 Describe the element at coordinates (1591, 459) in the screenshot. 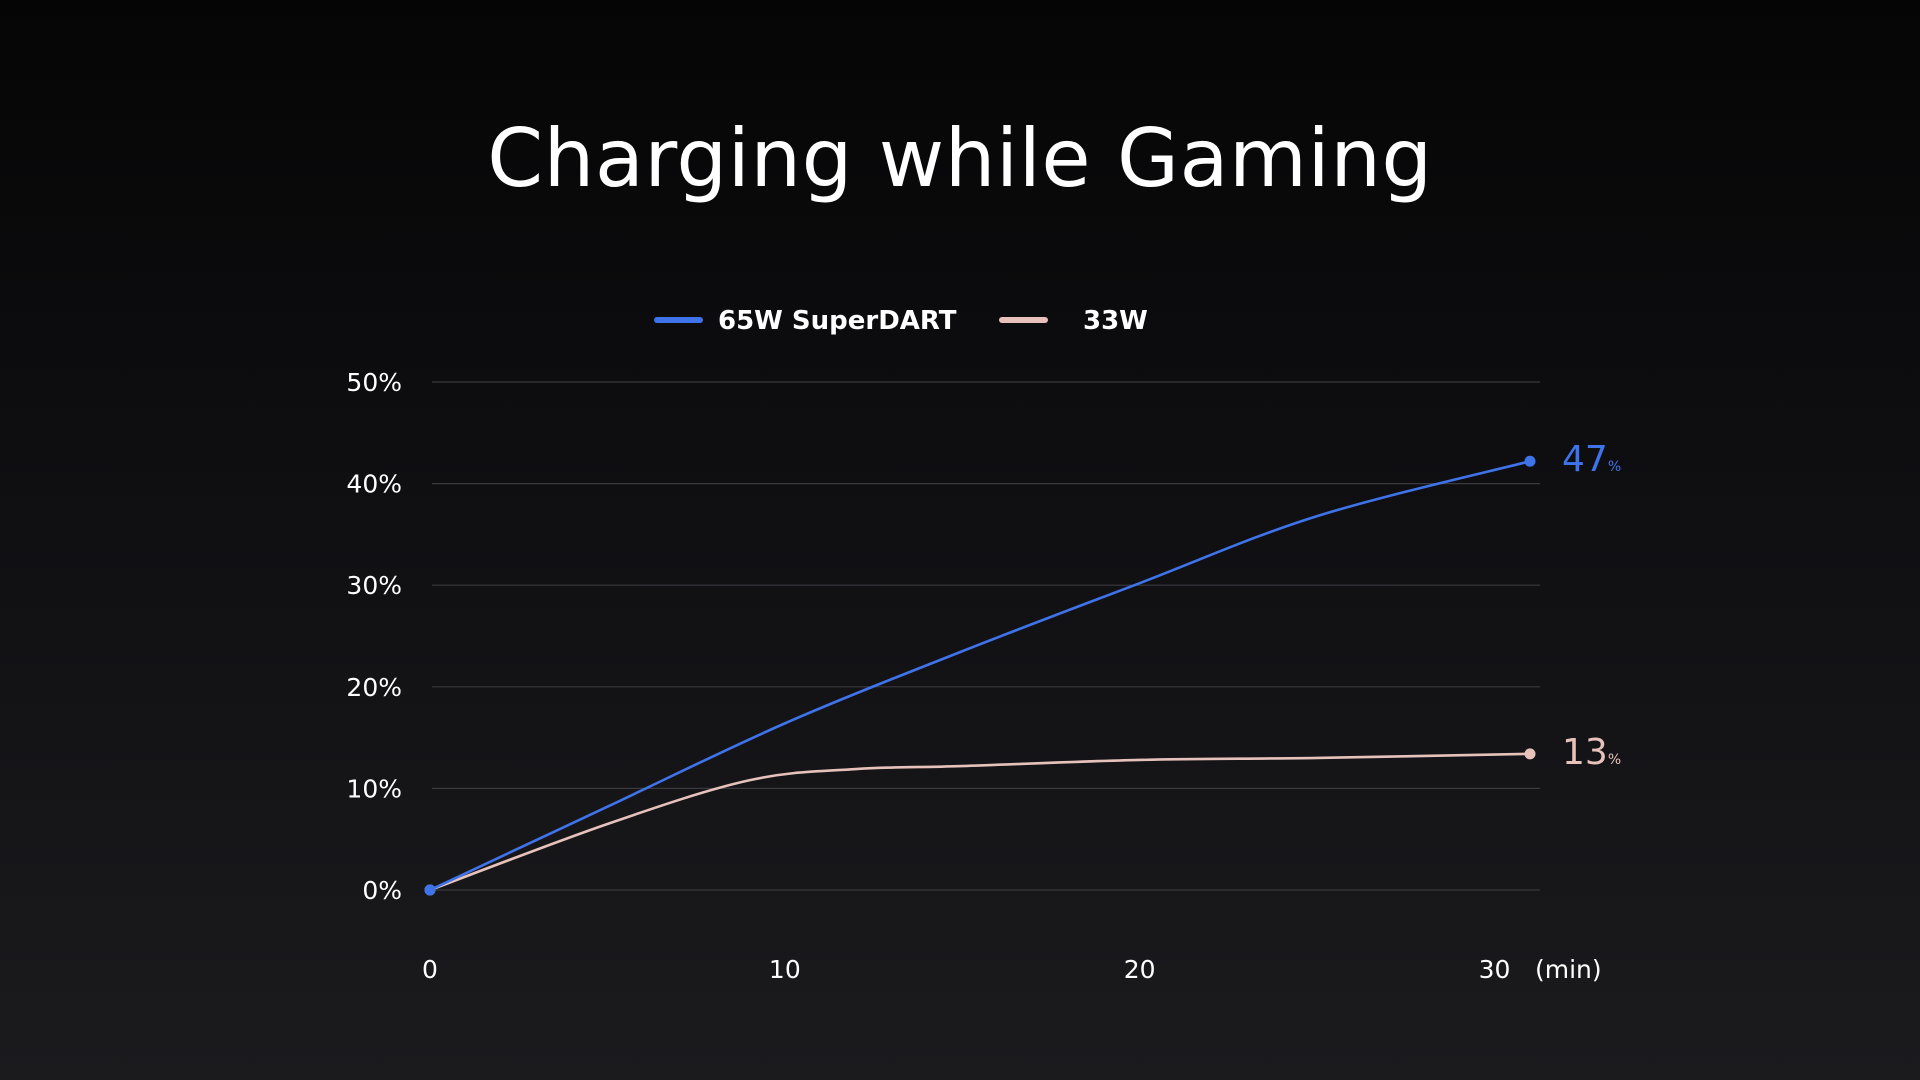

I see `series-end-label: 47%` at that location.